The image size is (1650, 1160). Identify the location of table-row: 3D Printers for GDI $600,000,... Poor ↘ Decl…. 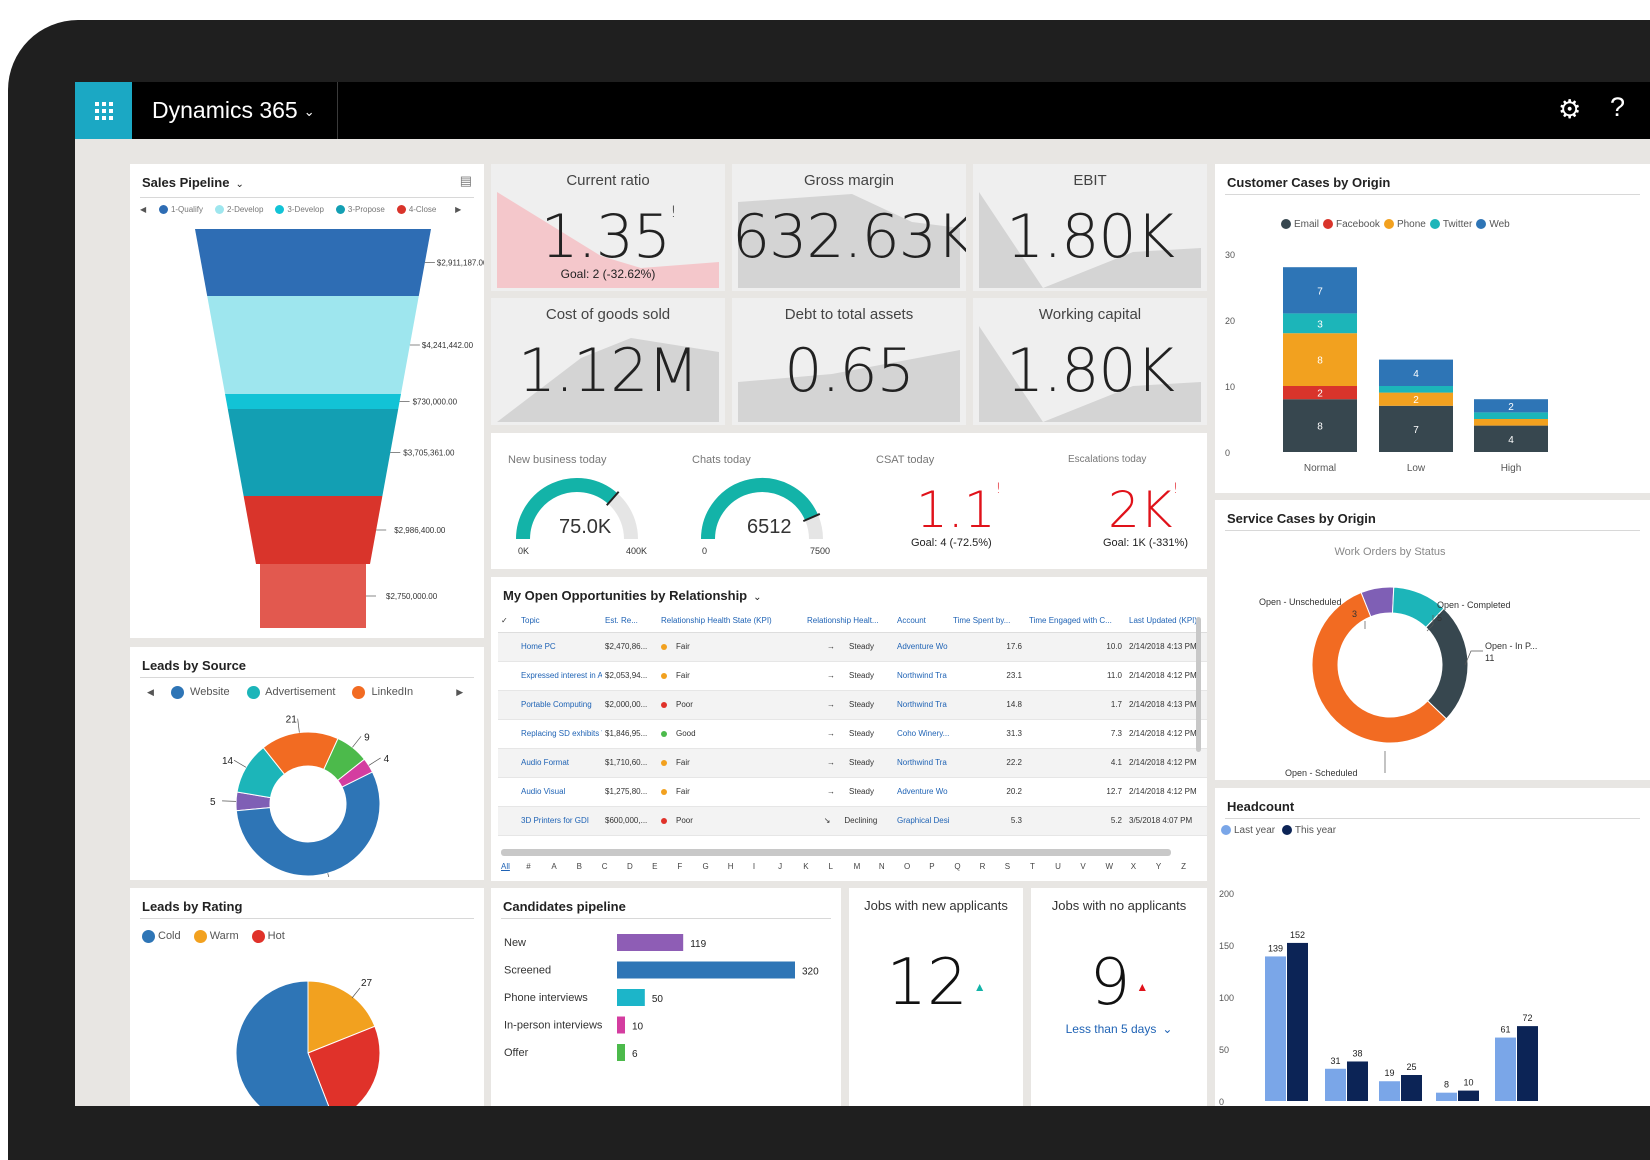
(852, 821).